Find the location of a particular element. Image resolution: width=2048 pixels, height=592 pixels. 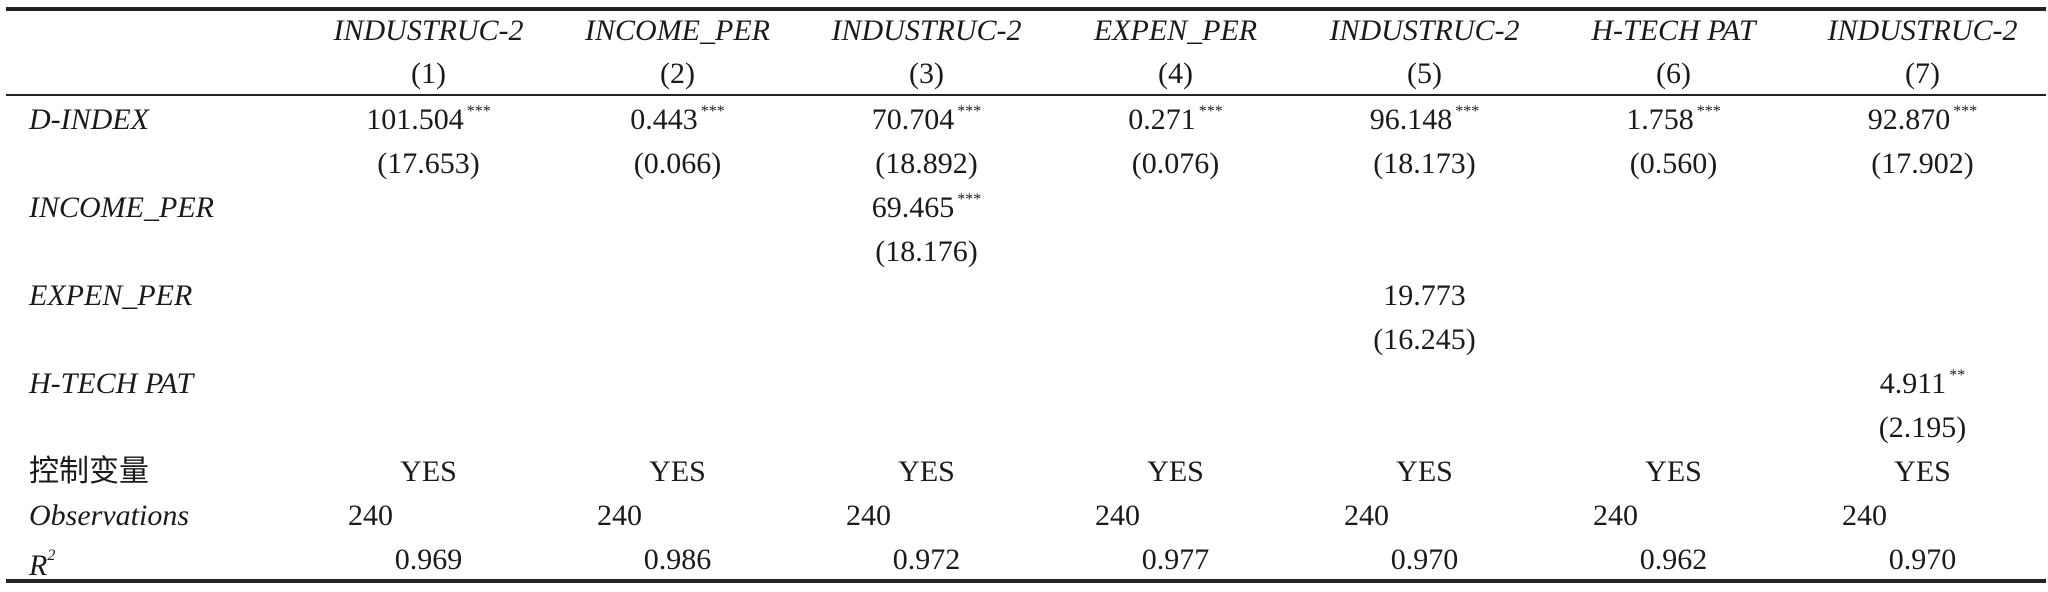

row-label: 控制变量 is located at coordinates (89, 472).